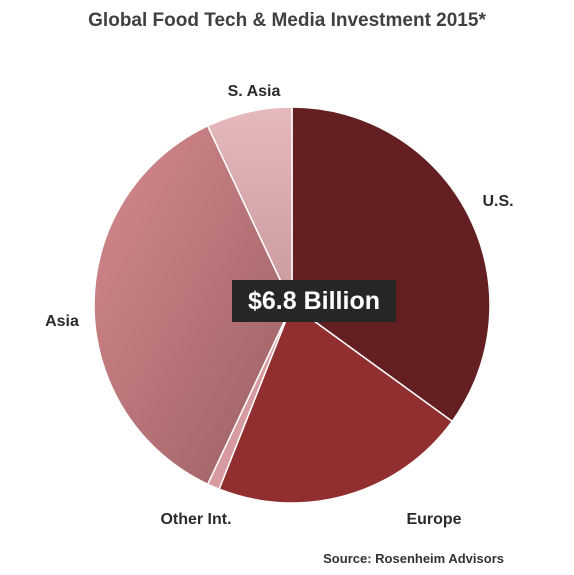 The height and width of the screenshot is (575, 574). Describe the element at coordinates (314, 301) in the screenshot. I see `total-value-label: $6.8 Billion` at that location.